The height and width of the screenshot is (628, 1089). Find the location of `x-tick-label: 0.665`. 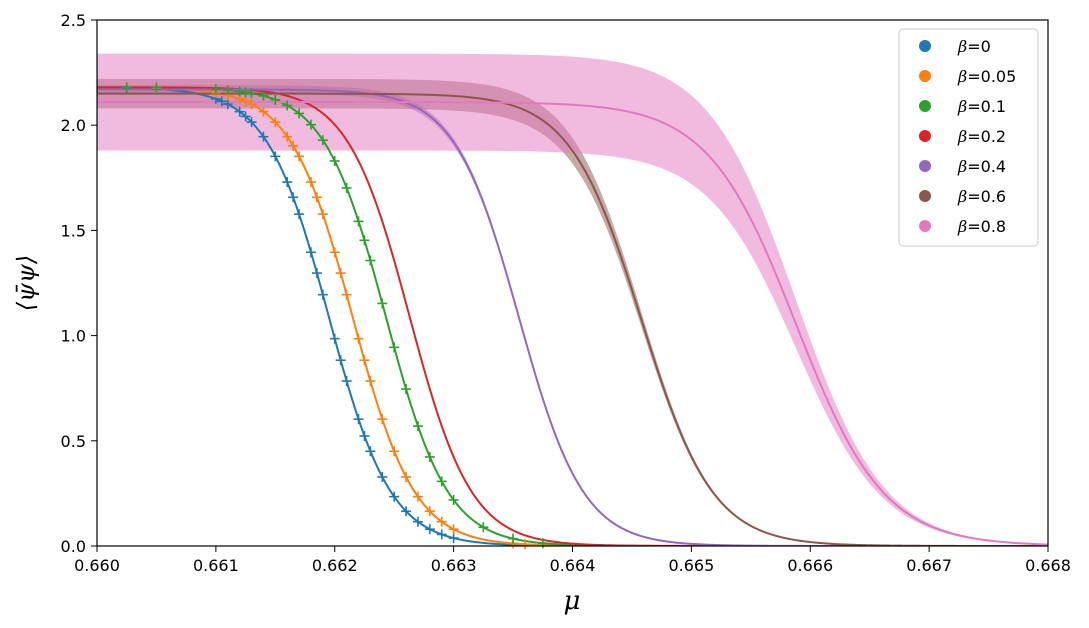

x-tick-label: 0.665 is located at coordinates (691, 565).